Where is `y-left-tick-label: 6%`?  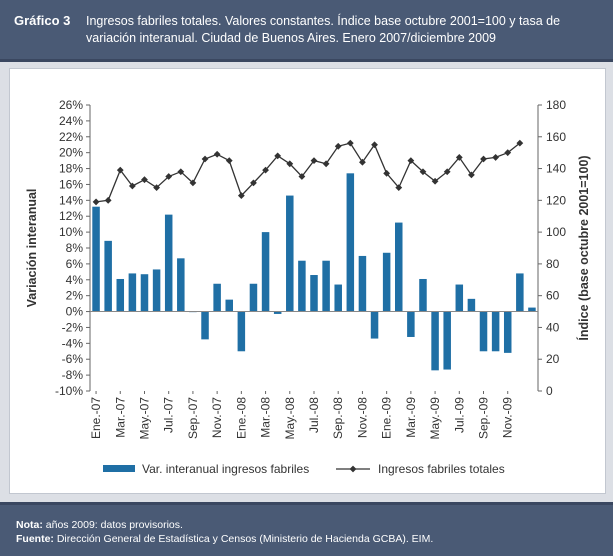
y-left-tick-label: 6% is located at coordinates (75, 264).